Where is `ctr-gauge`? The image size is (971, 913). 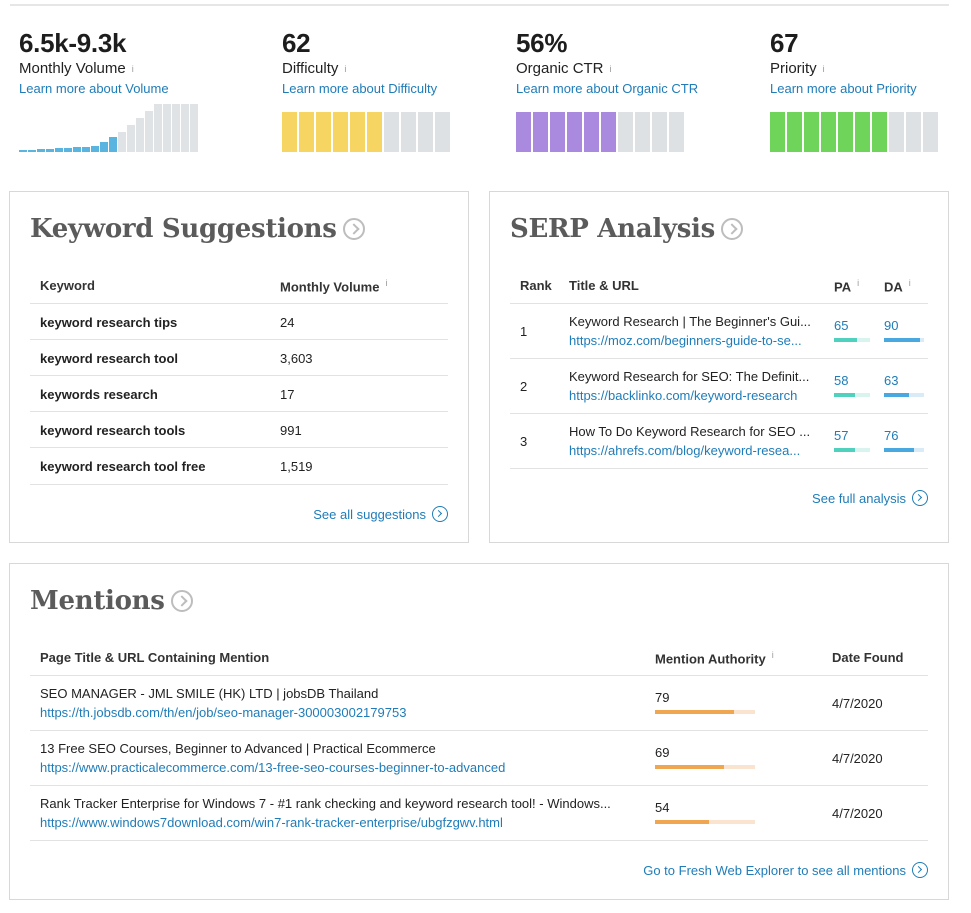
ctr-gauge is located at coordinates (601, 127).